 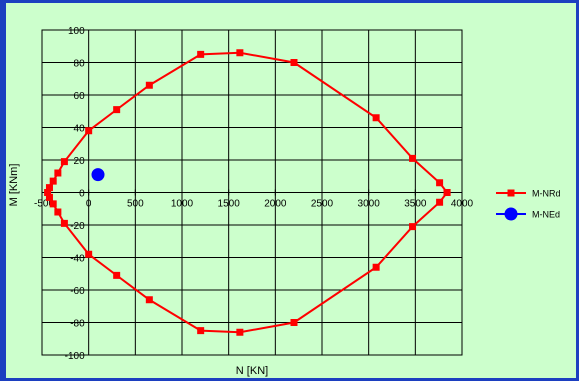 What do you see at coordinates (415, 204) in the screenshot?
I see `x-tick-label: 3500` at bounding box center [415, 204].